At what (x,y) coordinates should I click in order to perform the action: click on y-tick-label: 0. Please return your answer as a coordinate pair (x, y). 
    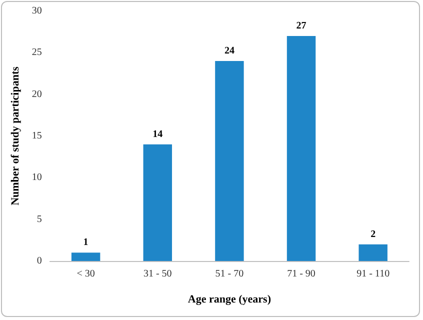
    Looking at the image, I should click on (39, 261).